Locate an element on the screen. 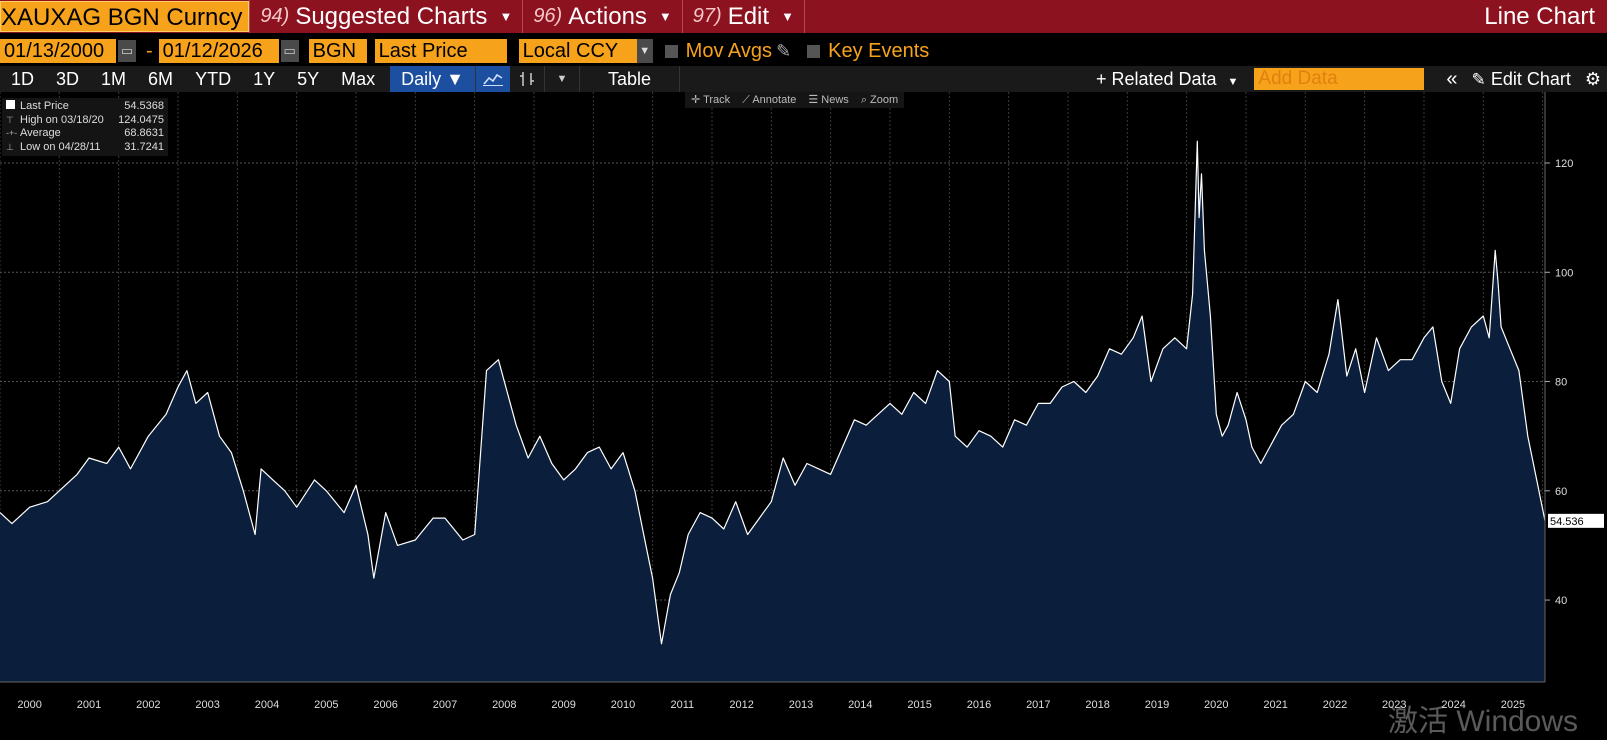 The height and width of the screenshot is (740, 1607). period-3d: 3D is located at coordinates (68, 79).